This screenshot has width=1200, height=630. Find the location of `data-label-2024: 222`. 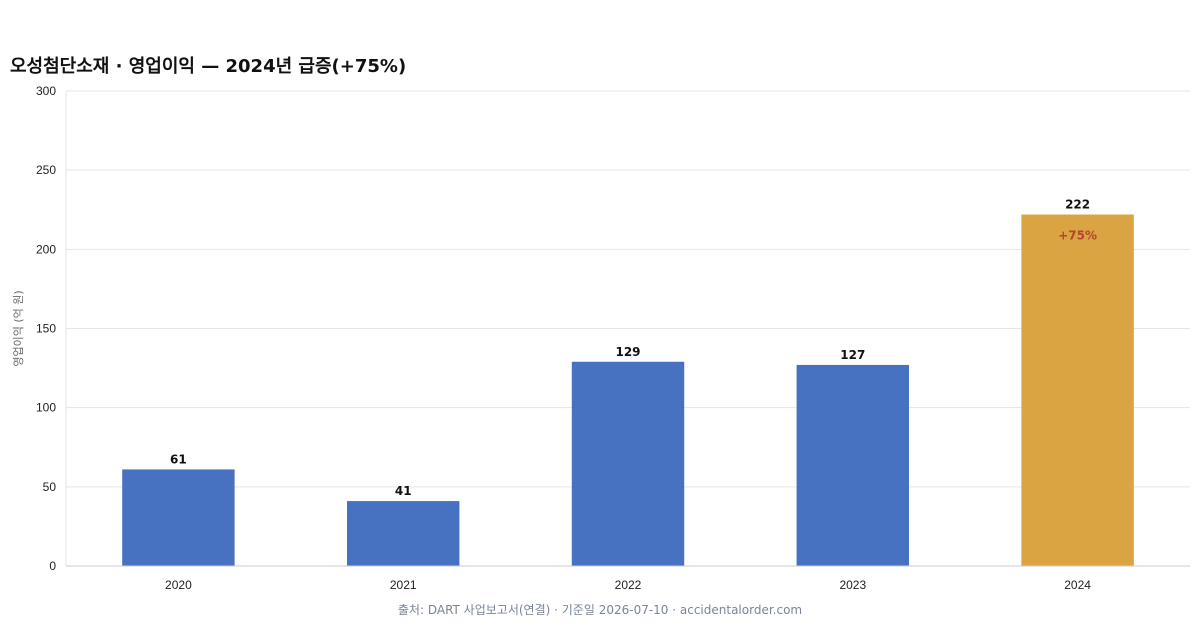

data-label-2024: 222 is located at coordinates (1077, 205).